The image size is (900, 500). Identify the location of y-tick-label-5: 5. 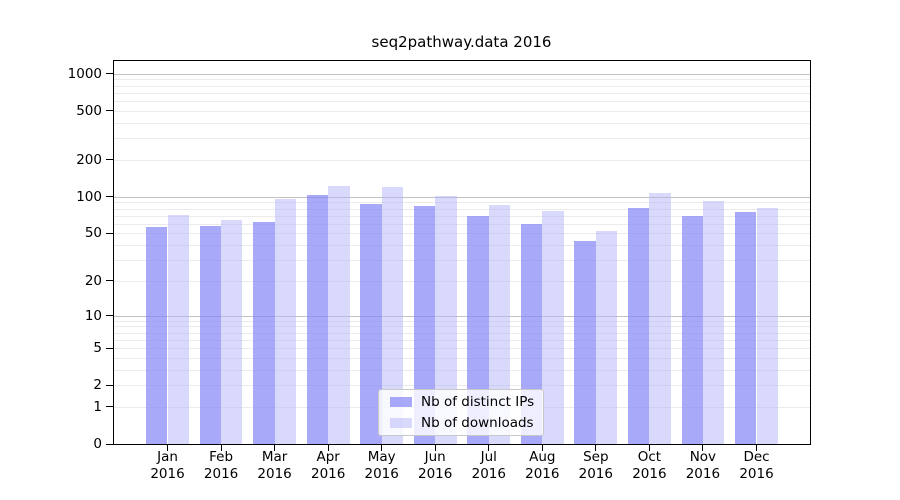
(97, 348).